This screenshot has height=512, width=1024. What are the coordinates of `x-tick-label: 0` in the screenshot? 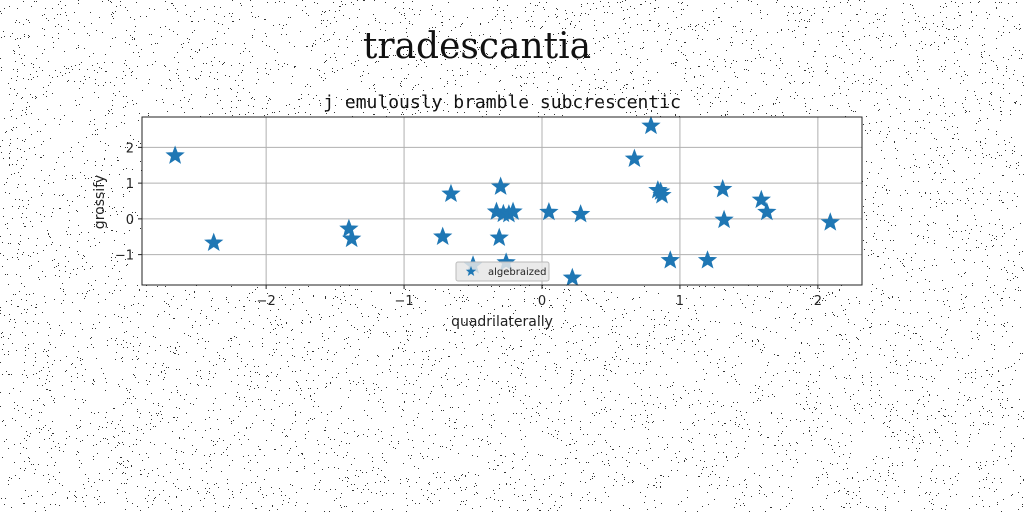 It's located at (542, 301).